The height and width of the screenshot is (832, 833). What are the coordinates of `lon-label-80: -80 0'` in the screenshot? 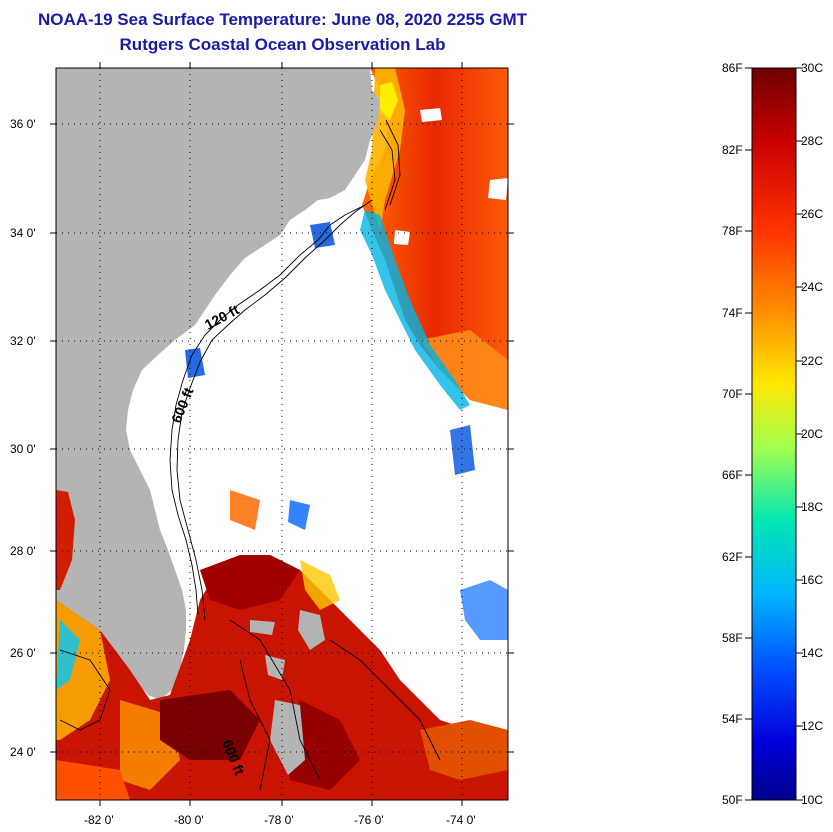 It's located at (189, 820).